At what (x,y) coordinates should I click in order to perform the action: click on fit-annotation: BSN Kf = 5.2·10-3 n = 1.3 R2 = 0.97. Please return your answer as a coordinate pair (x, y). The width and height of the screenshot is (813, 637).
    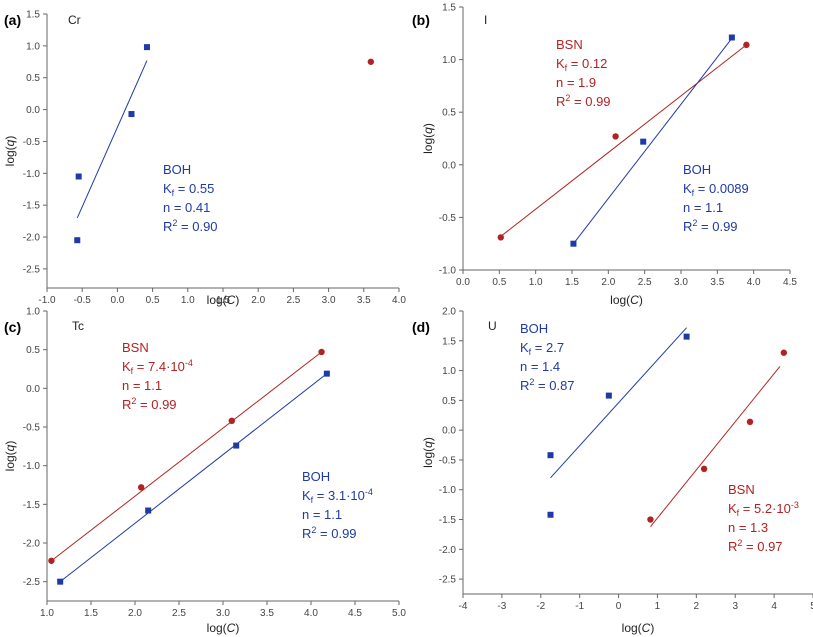
    Looking at the image, I should click on (763, 518).